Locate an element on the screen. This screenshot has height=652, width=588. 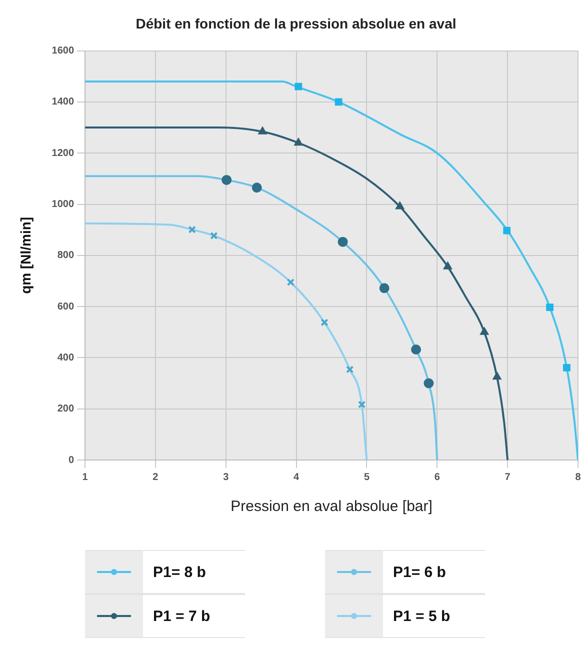
x-tick-label: 5 is located at coordinates (367, 477).